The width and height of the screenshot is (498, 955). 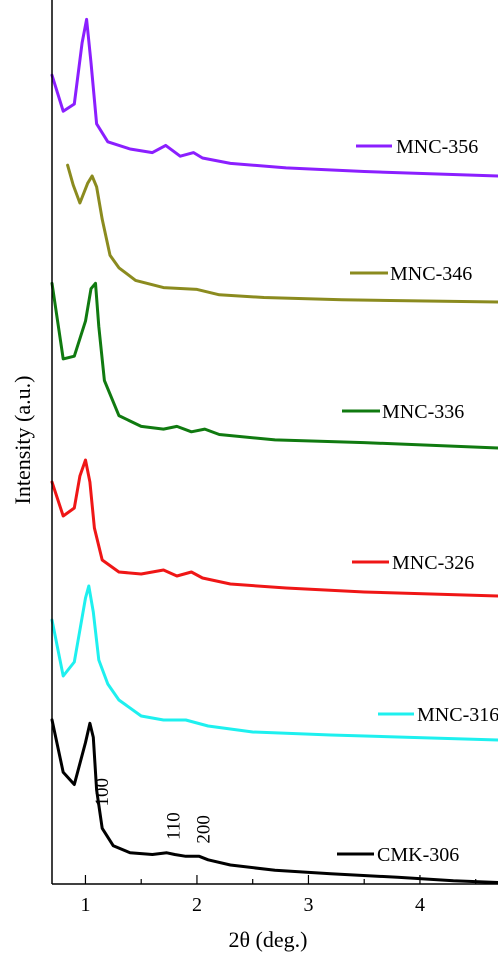 I want to click on x-tick-label-3: 3, so click(x=308, y=905).